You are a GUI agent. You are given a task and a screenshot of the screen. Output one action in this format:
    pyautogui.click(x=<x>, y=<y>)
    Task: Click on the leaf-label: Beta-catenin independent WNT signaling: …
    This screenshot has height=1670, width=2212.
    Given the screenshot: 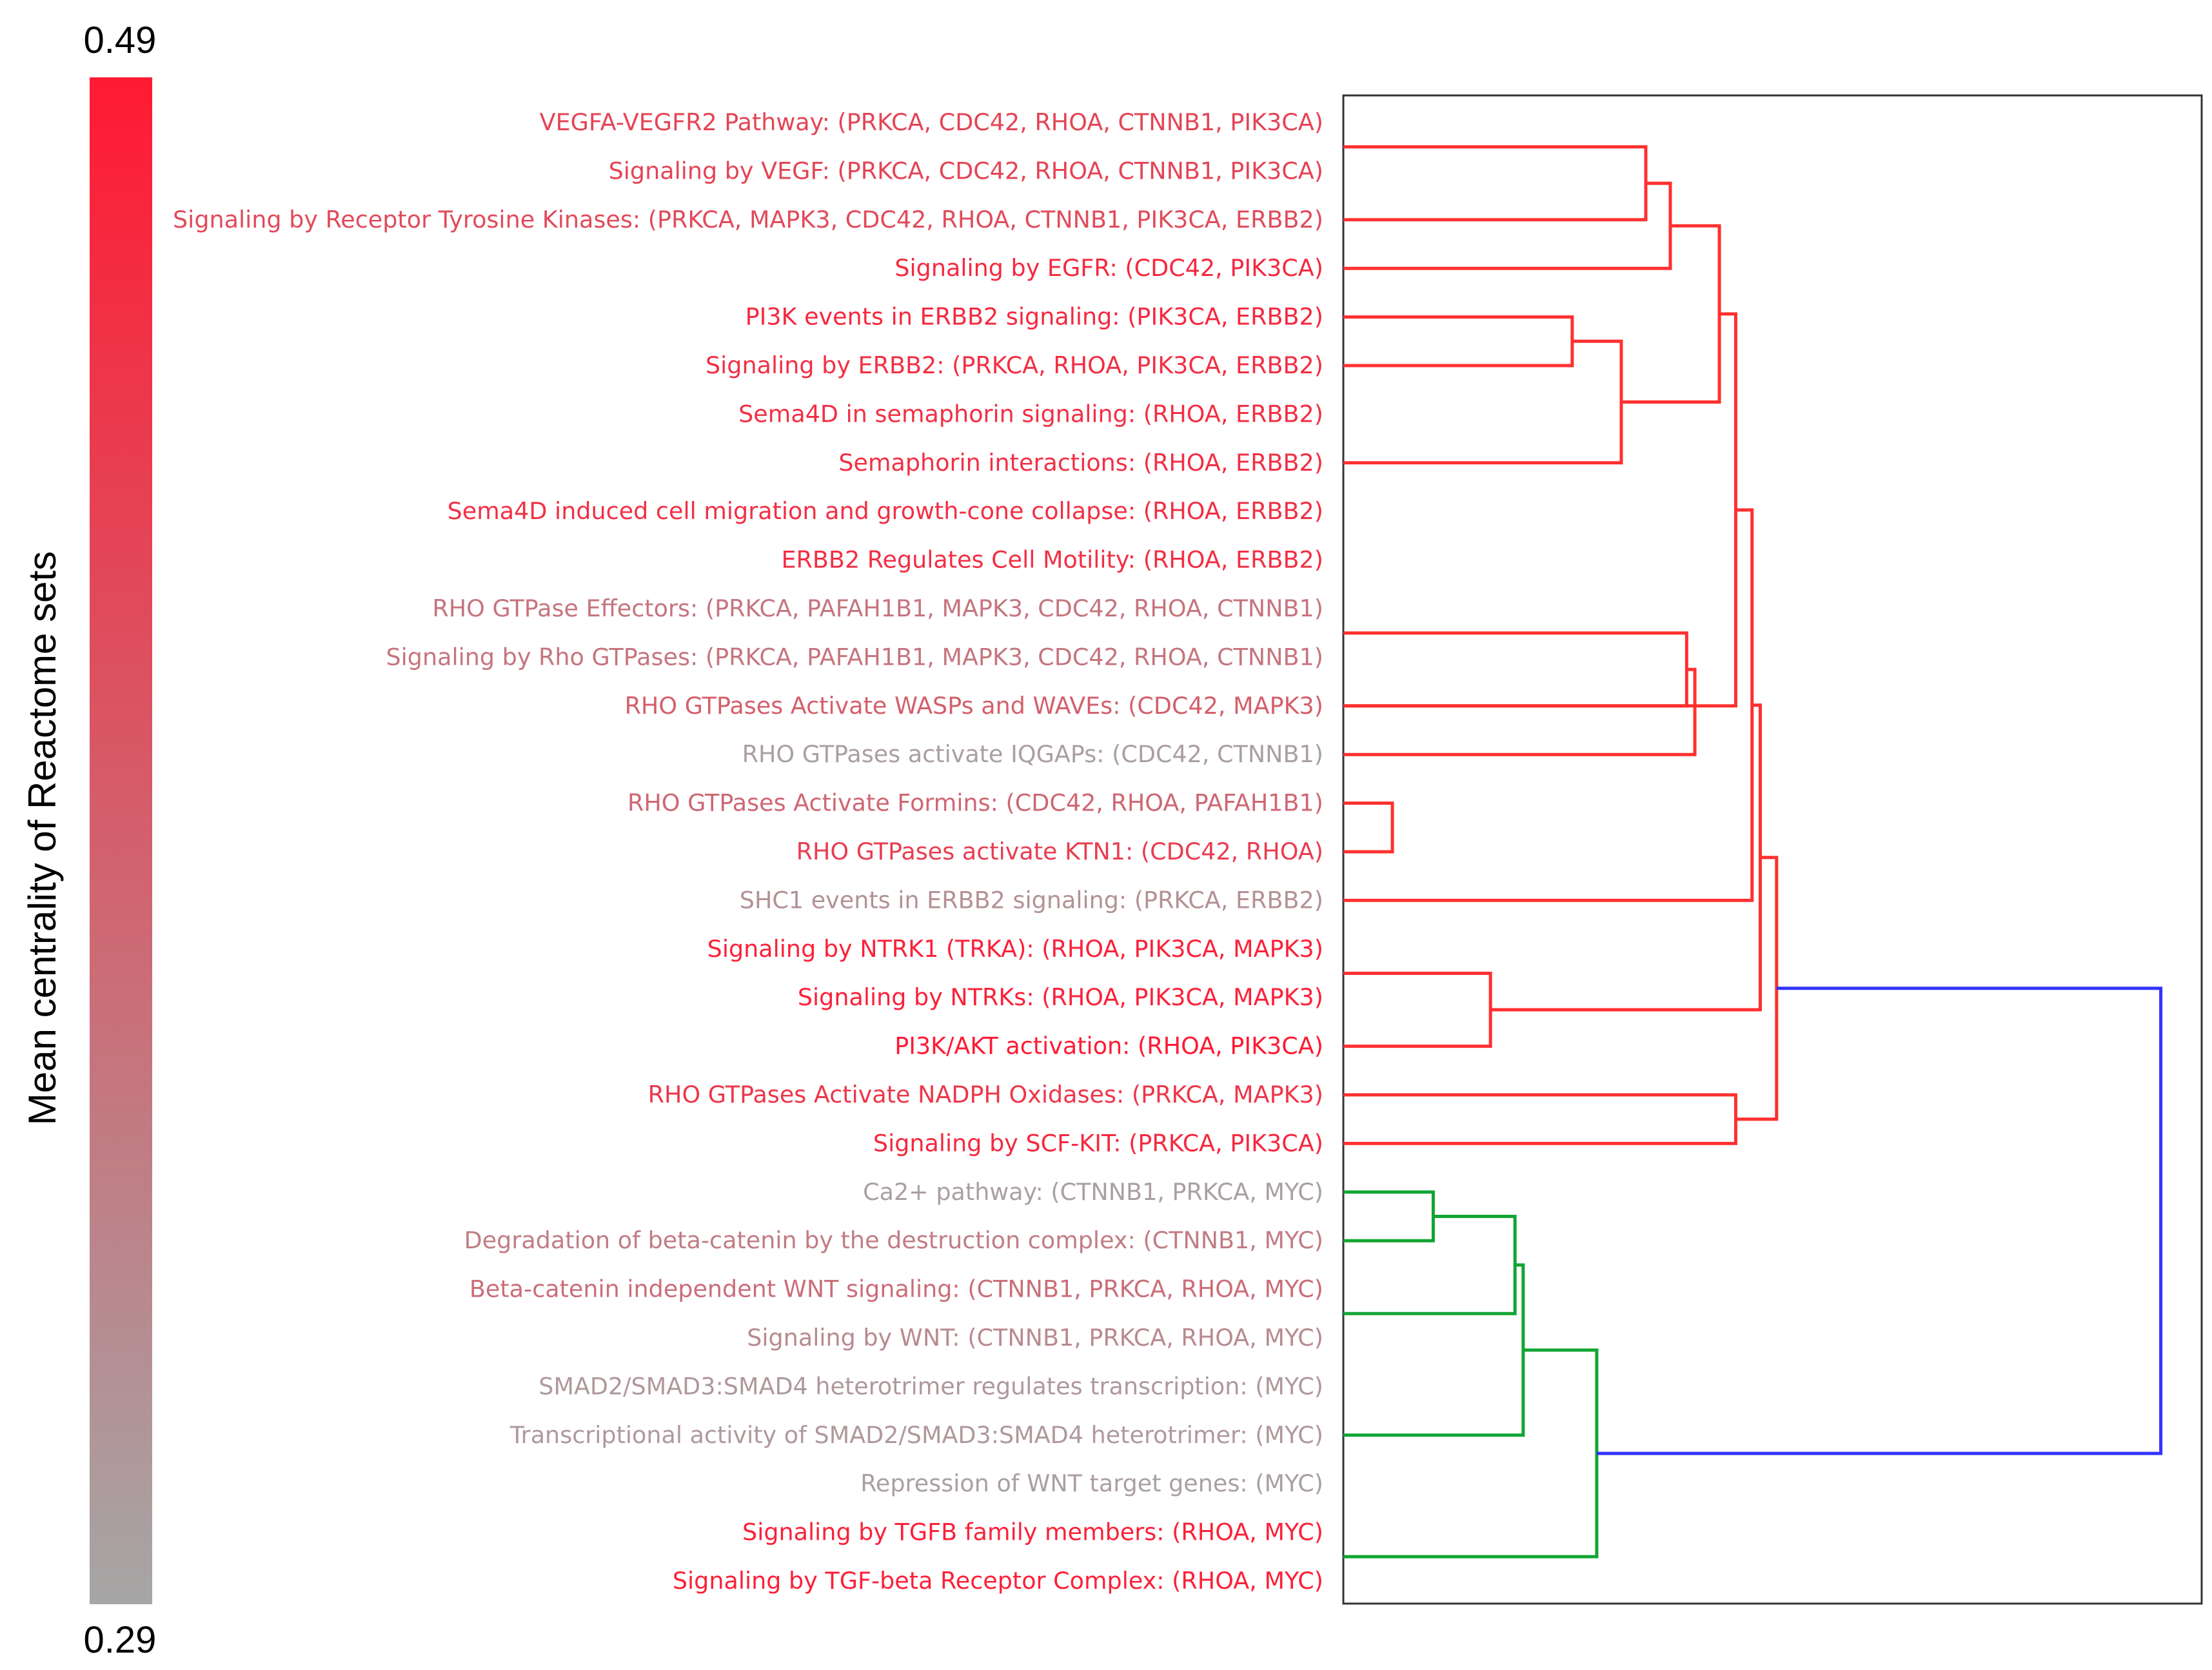 What is the action you would take?
    pyautogui.click(x=896, y=1289)
    